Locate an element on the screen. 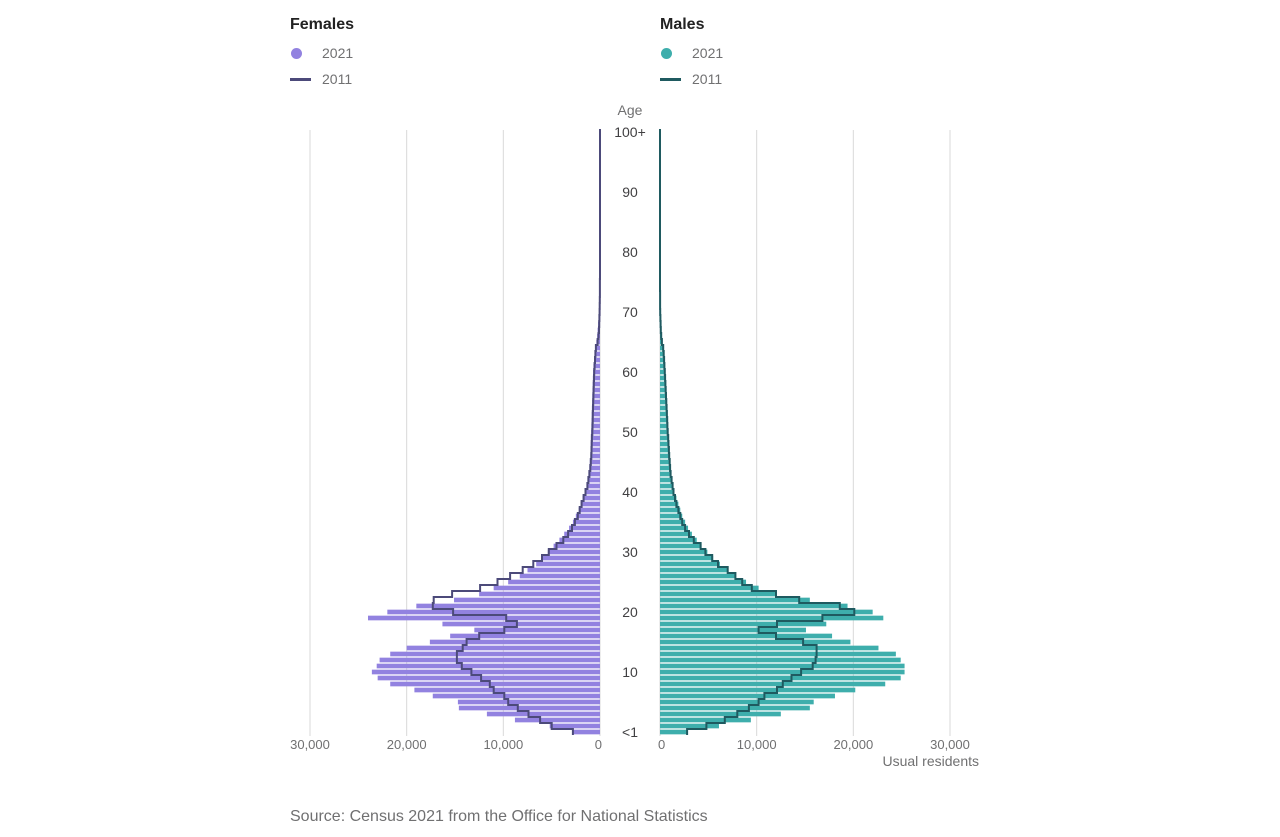 This screenshot has width=1280, height=837. x-tick-label-male: 30,000 is located at coordinates (950, 744).